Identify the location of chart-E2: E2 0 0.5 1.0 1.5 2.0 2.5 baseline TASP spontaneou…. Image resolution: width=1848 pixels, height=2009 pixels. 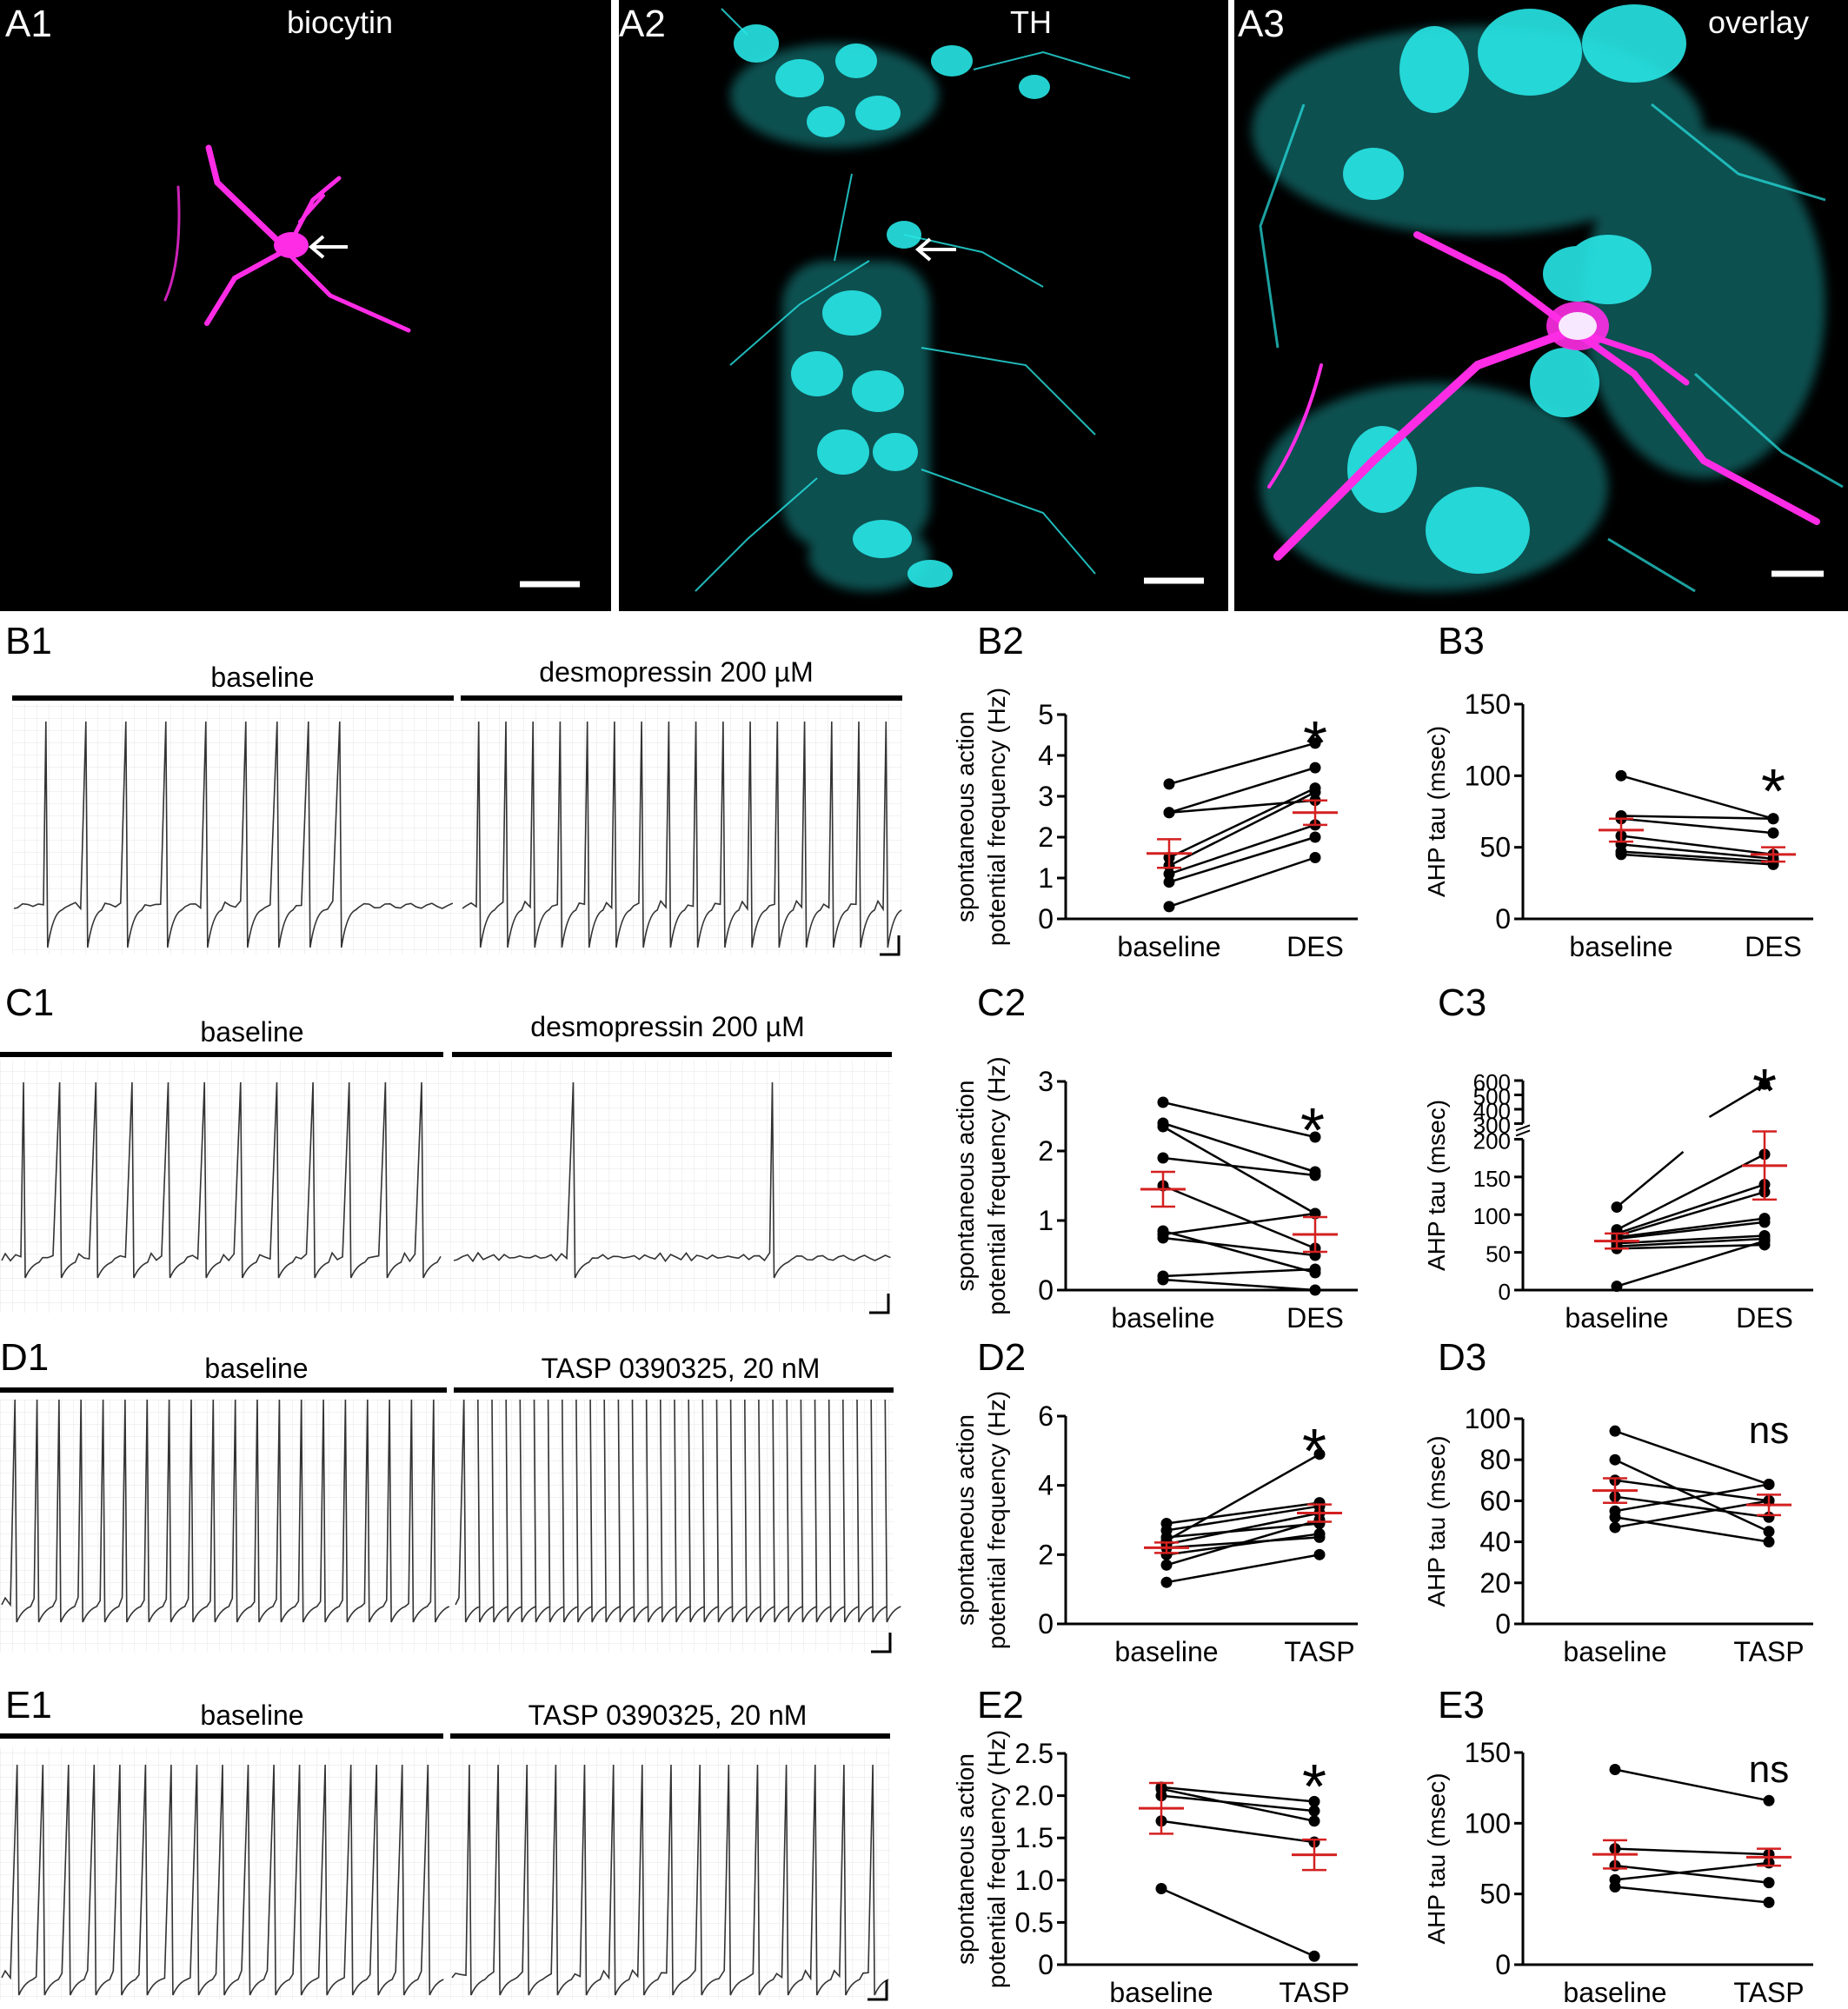
(1155, 1846).